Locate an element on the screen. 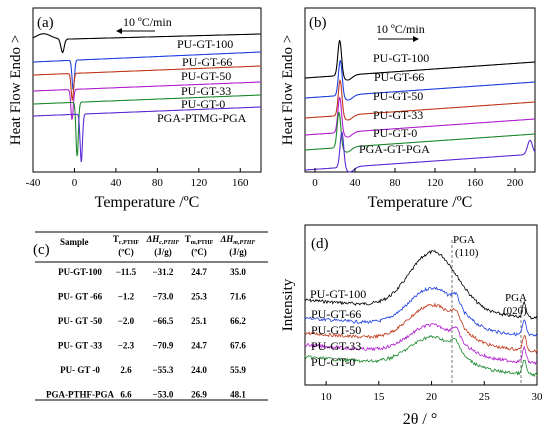 The width and height of the screenshot is (550, 441). panel-a-tick-label-3: 80 is located at coordinates (158, 183).